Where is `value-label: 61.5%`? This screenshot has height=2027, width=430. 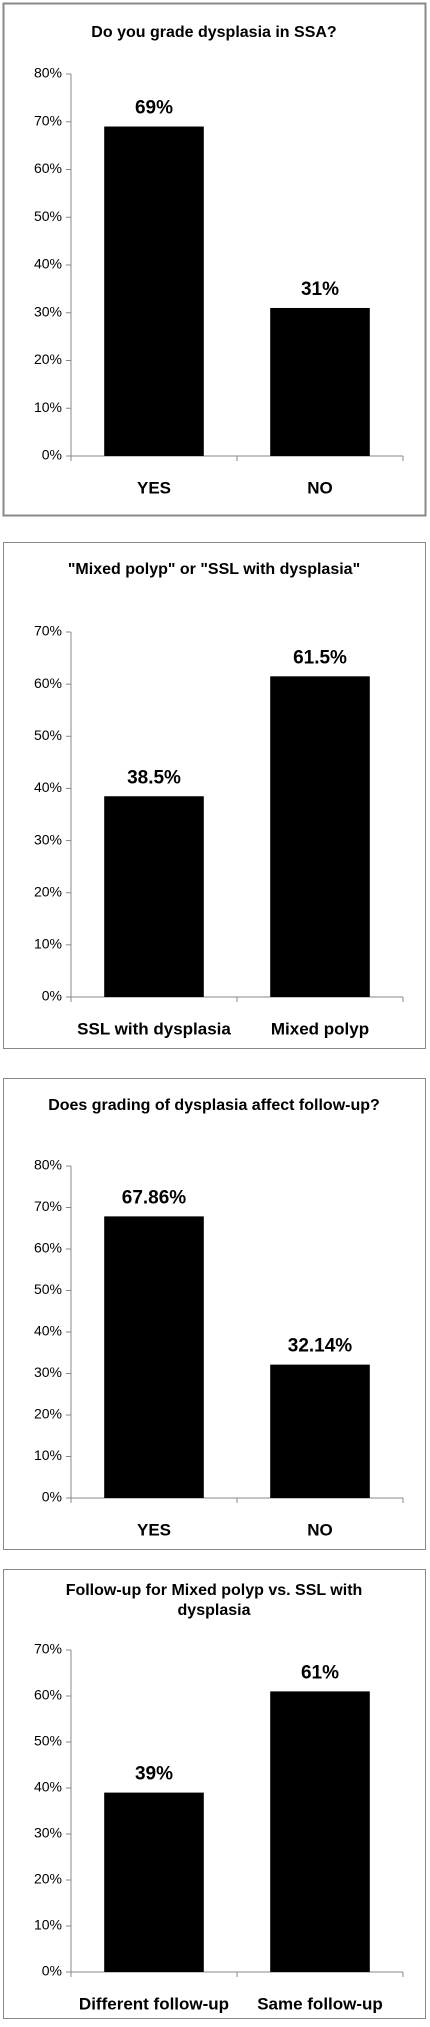 value-label: 61.5% is located at coordinates (320, 657).